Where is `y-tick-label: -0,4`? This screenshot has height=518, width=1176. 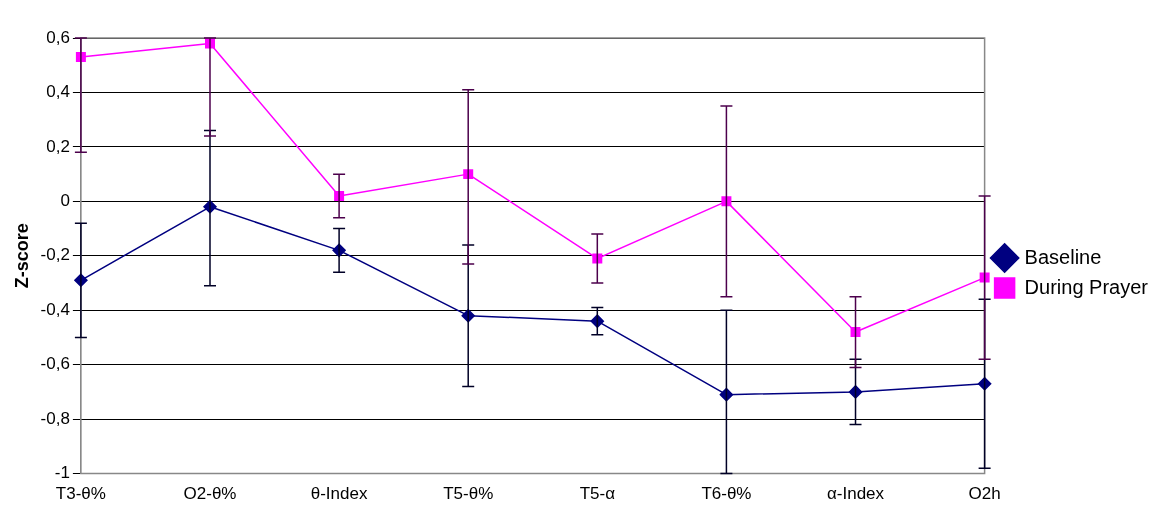
y-tick-label: -0,4 is located at coordinates (55, 309).